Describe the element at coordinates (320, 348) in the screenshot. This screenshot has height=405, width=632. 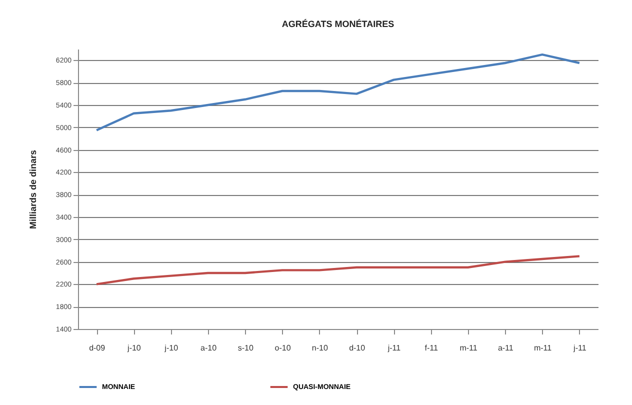
I see `x-tick-label: n-10` at that location.